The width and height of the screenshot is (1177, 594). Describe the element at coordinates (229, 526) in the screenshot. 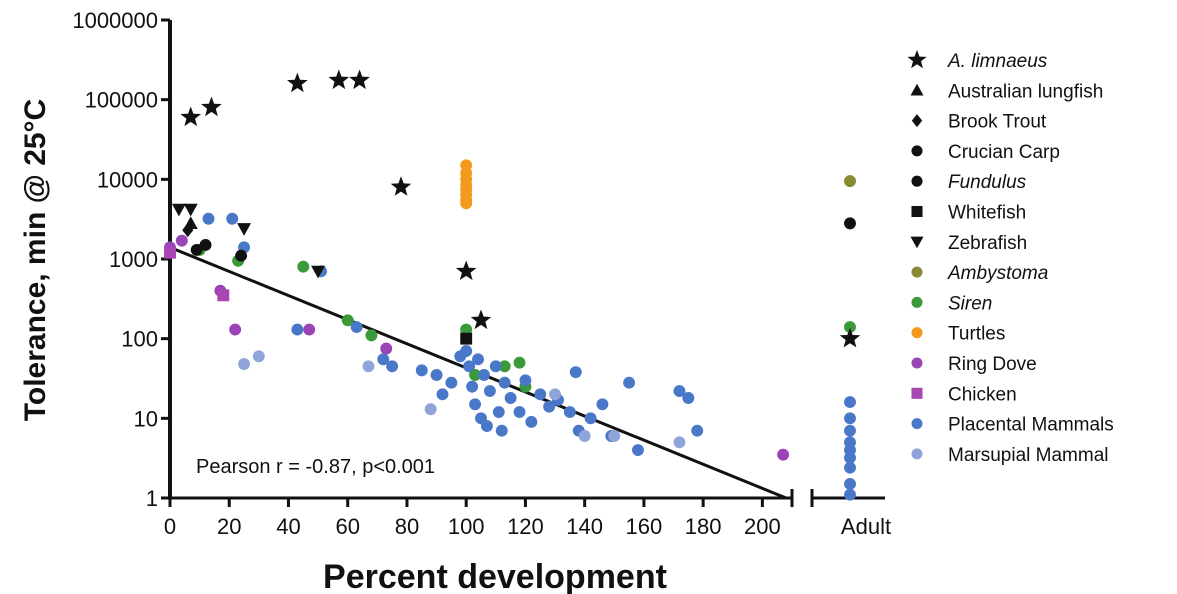

I see `x-tick-label: 20` at that location.